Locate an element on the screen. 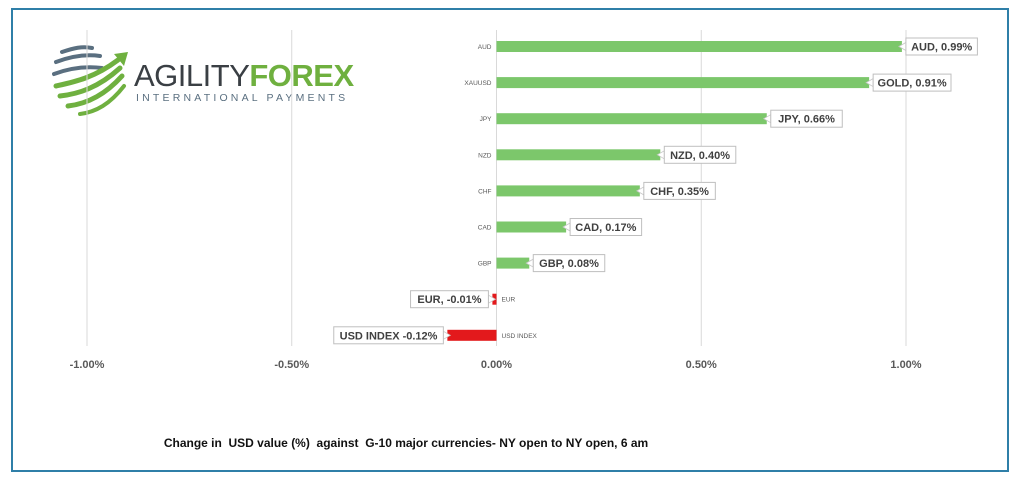 The image size is (1024, 490). category-label: NZD is located at coordinates (485, 155).